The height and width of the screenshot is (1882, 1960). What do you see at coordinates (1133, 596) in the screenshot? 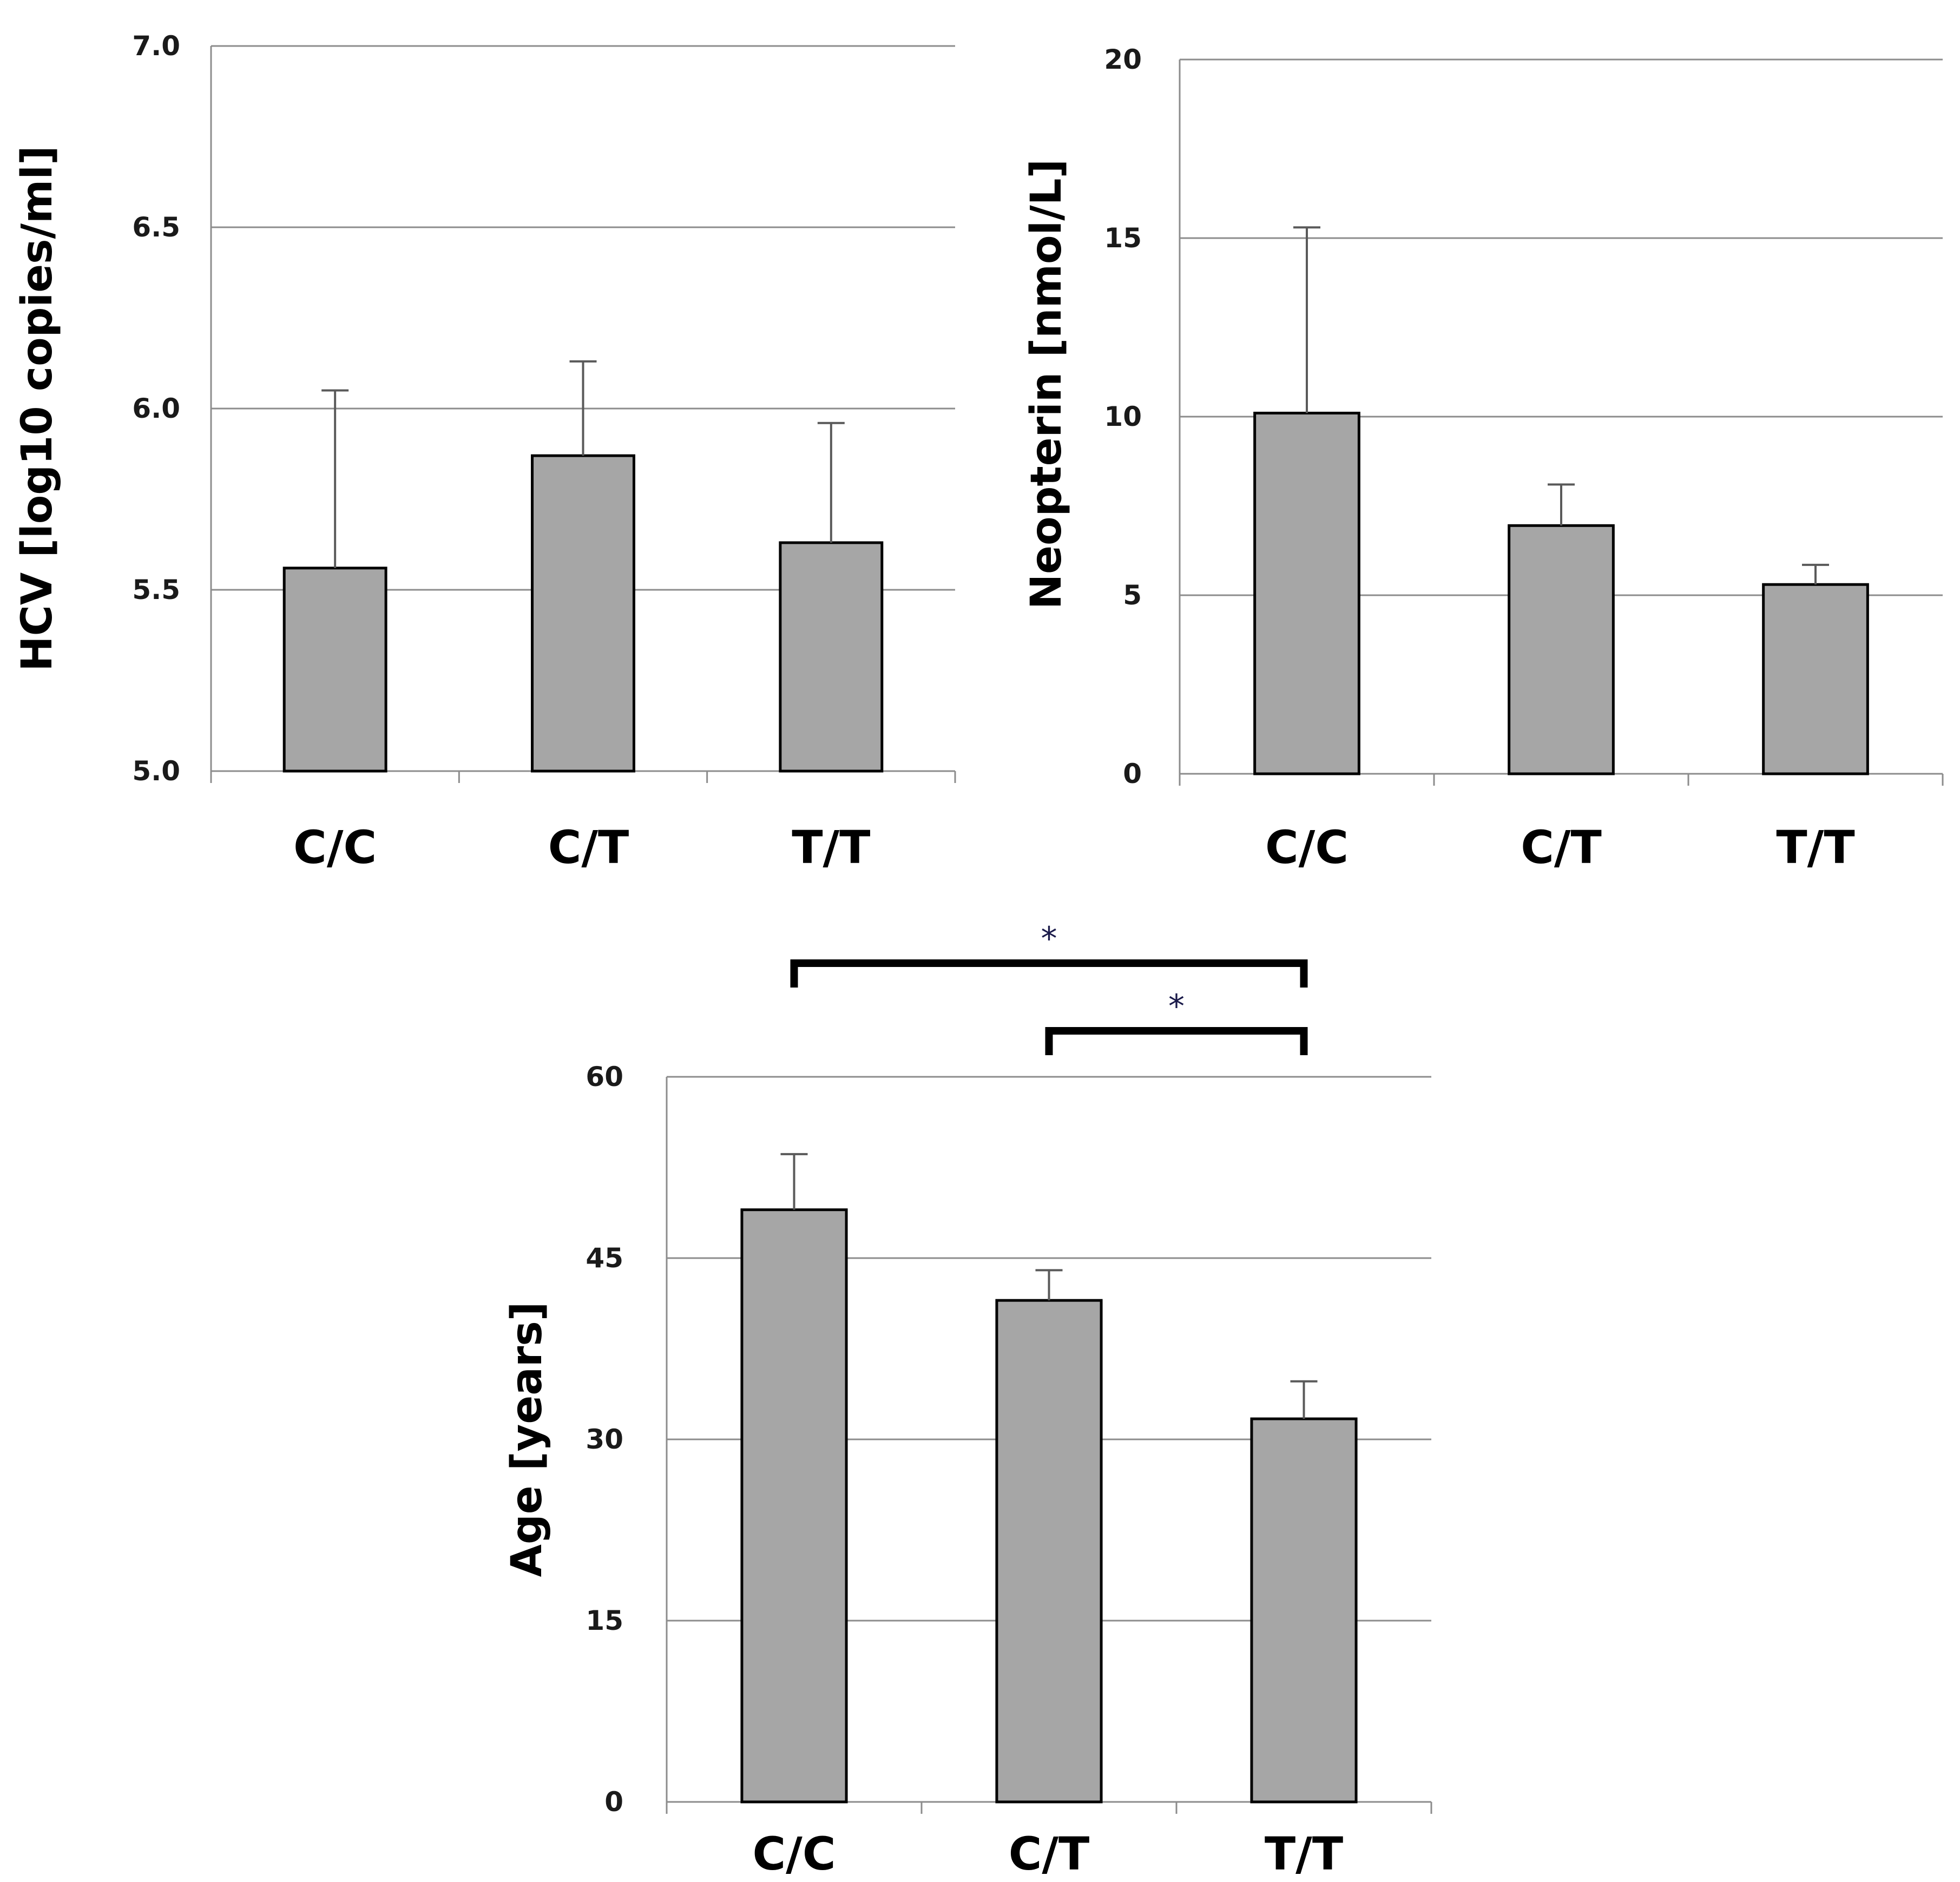
I see `y-tick-label: 5` at bounding box center [1133, 596].